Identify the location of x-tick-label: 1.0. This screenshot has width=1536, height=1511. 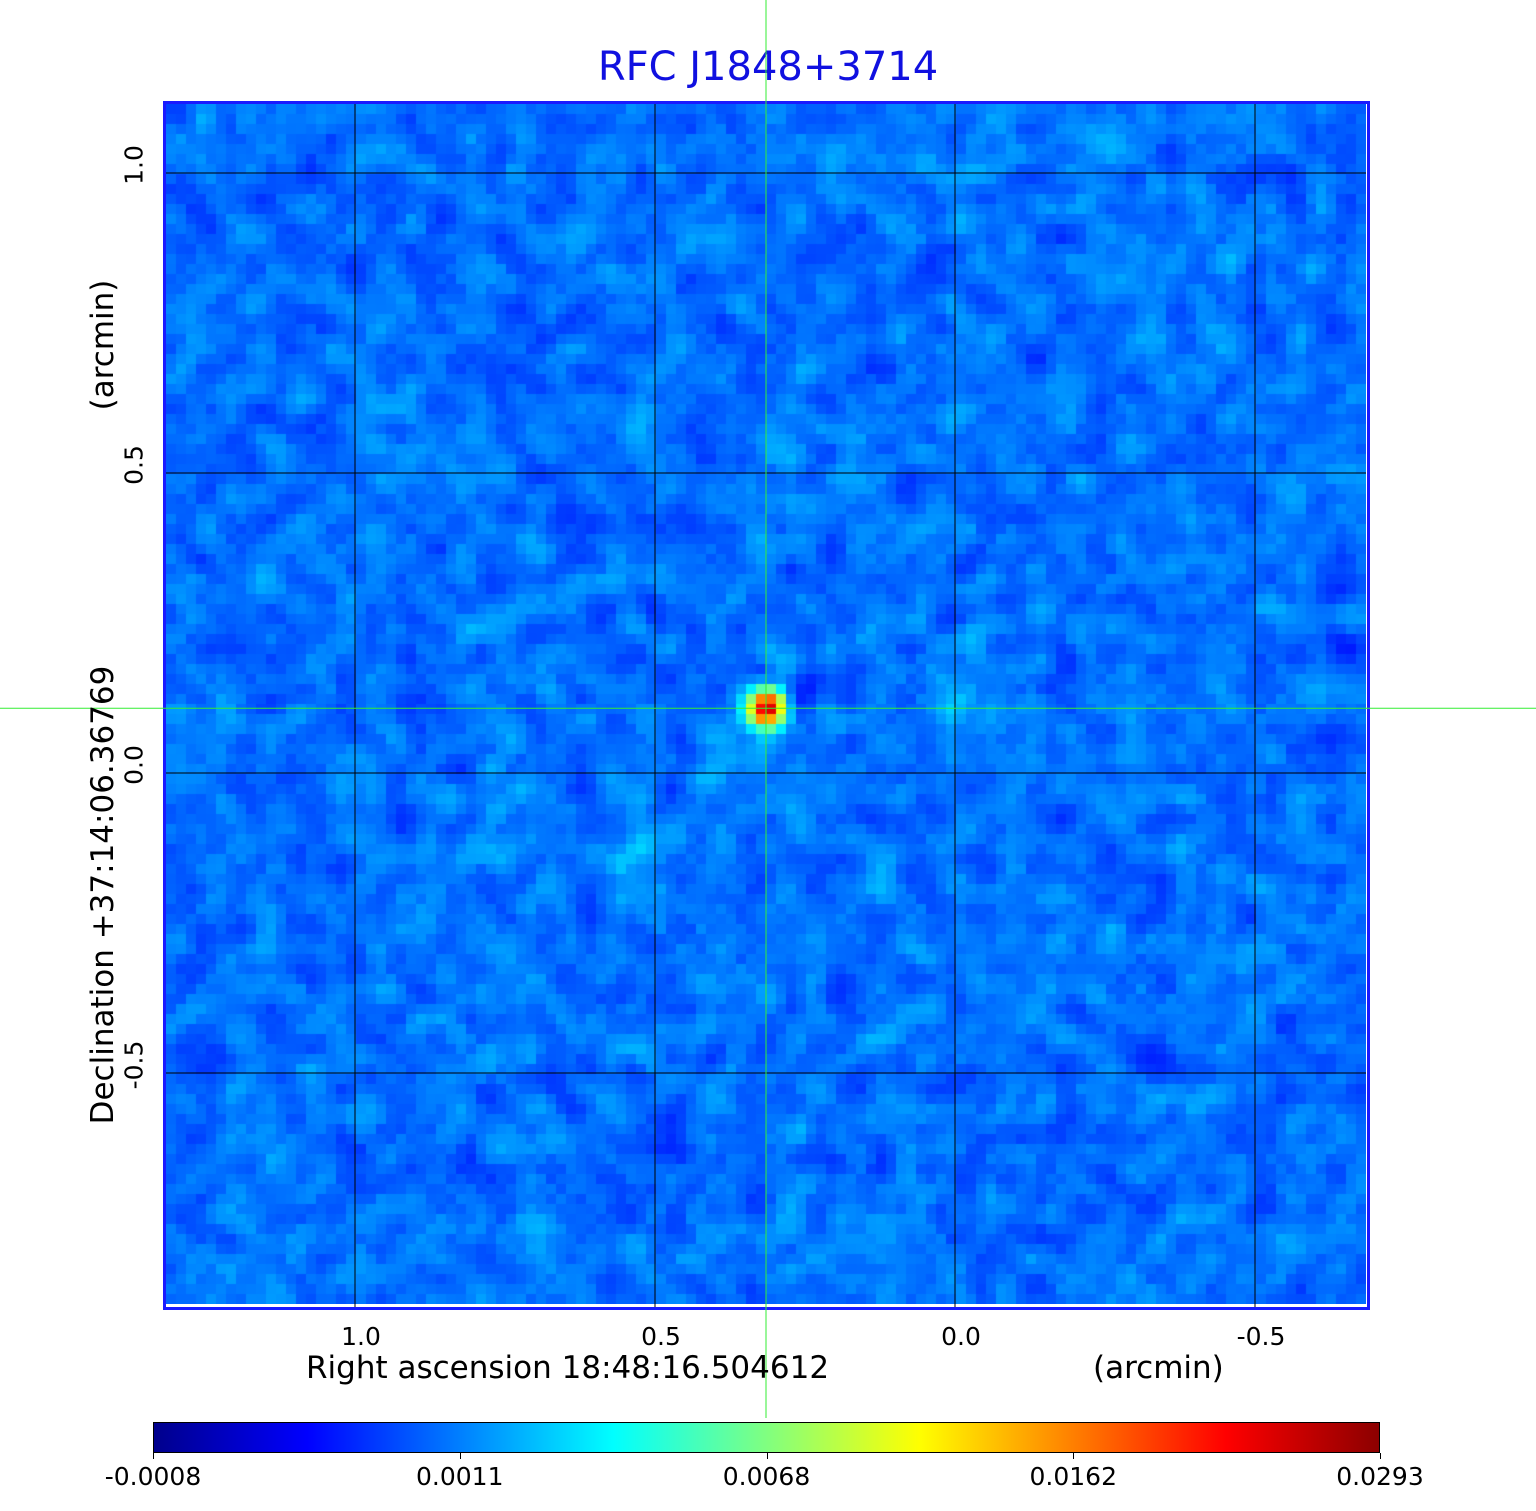
(361, 1336).